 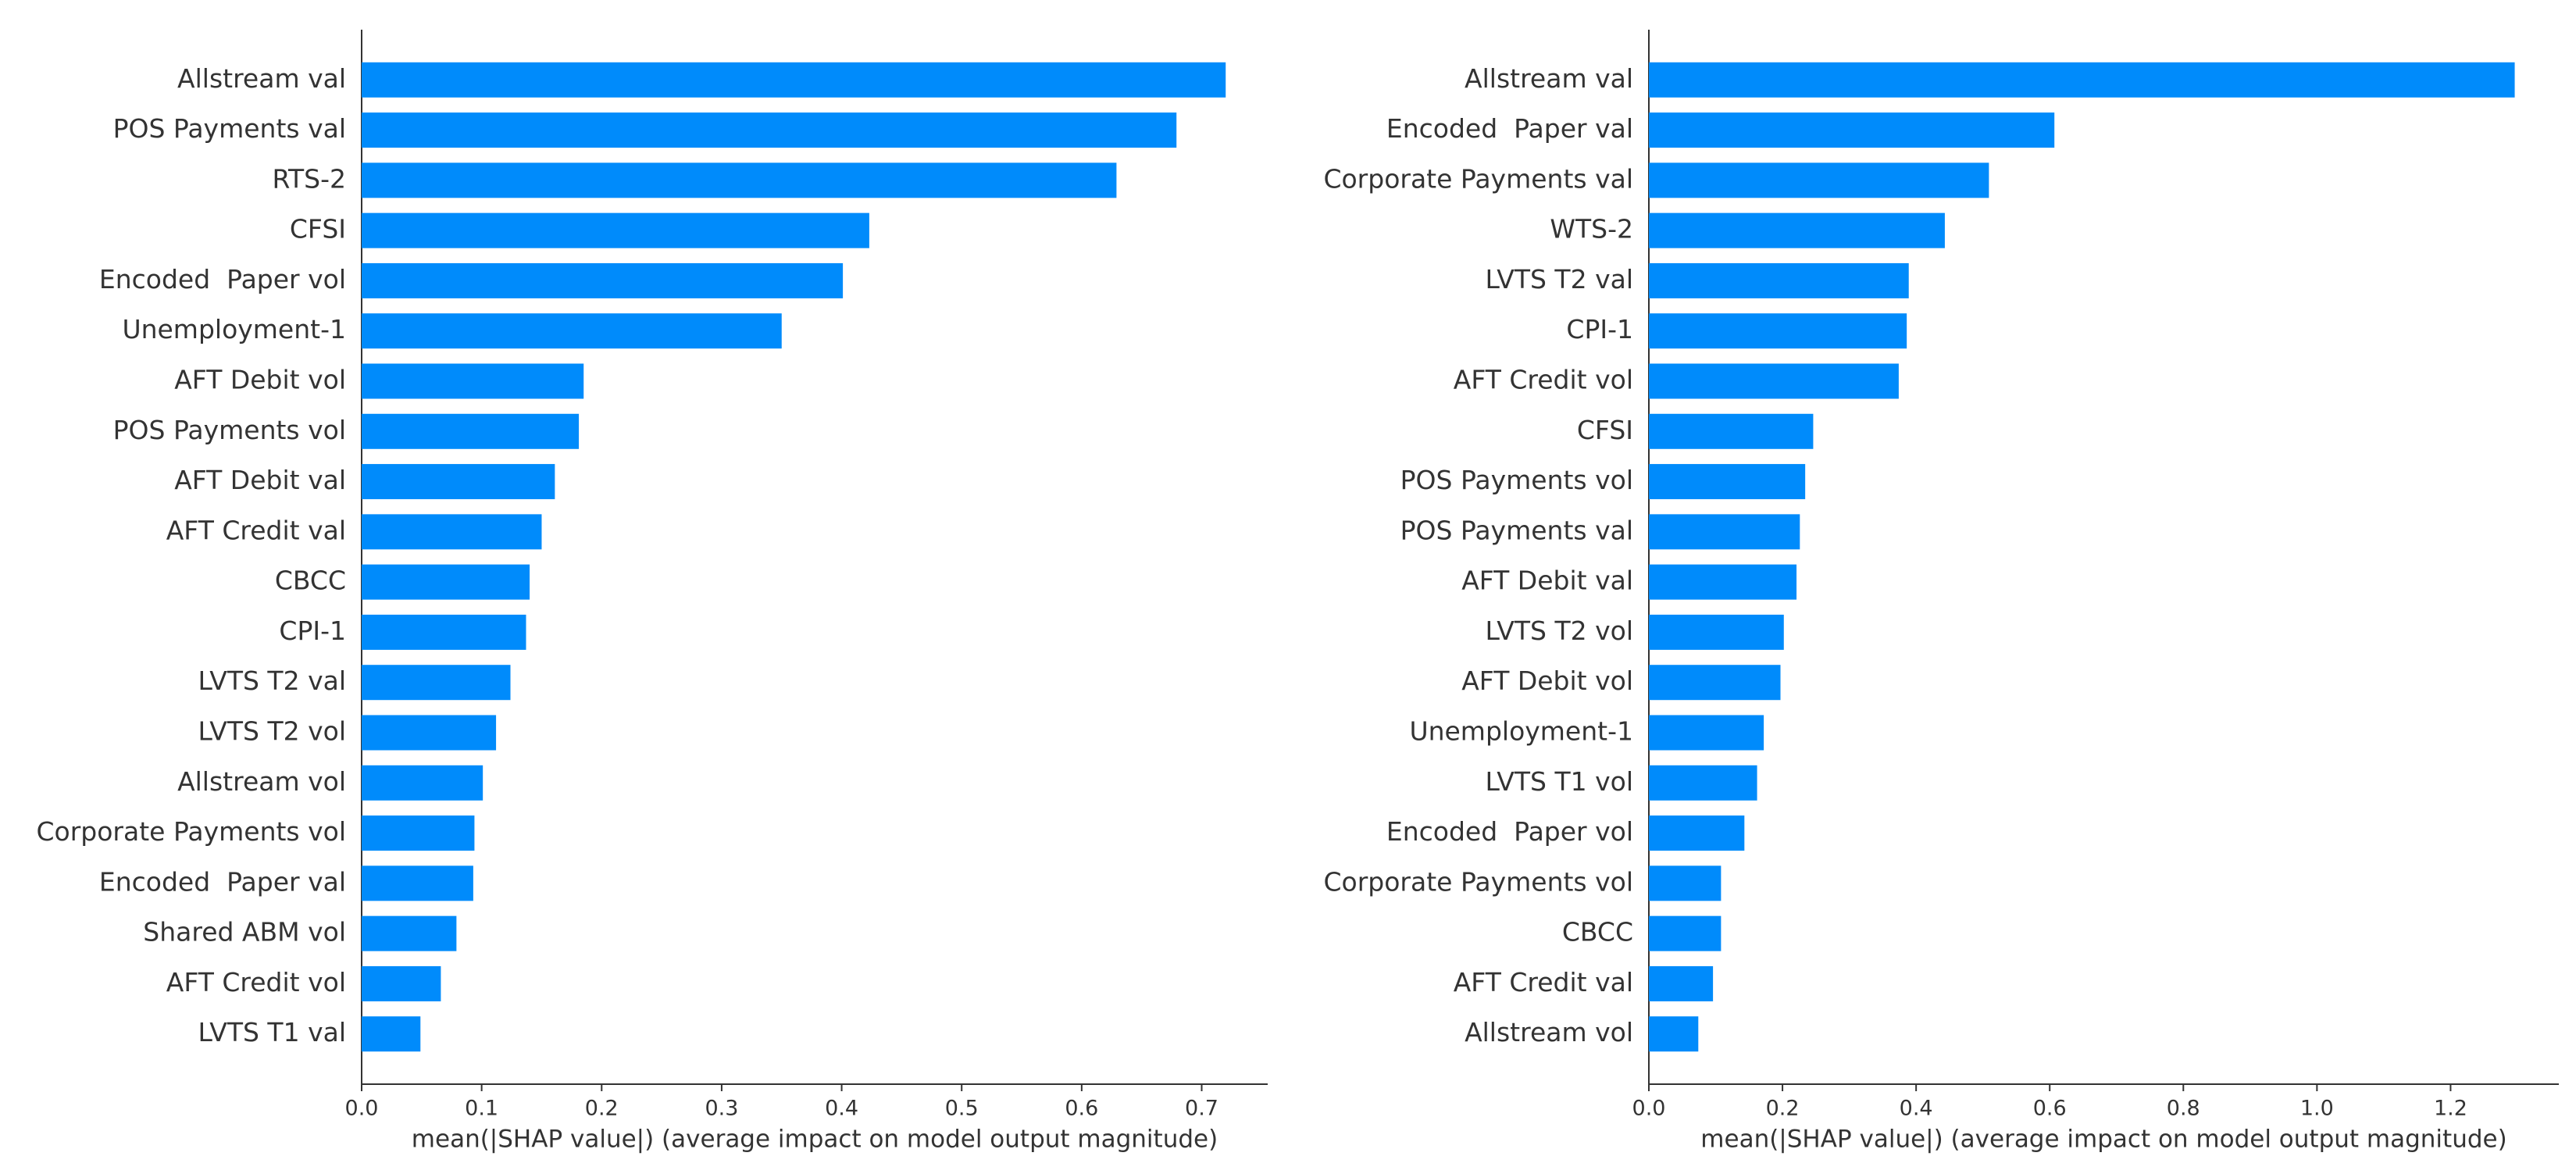 What do you see at coordinates (1559, 781) in the screenshot?
I see `y-tick-label: LVTS T1 vol` at bounding box center [1559, 781].